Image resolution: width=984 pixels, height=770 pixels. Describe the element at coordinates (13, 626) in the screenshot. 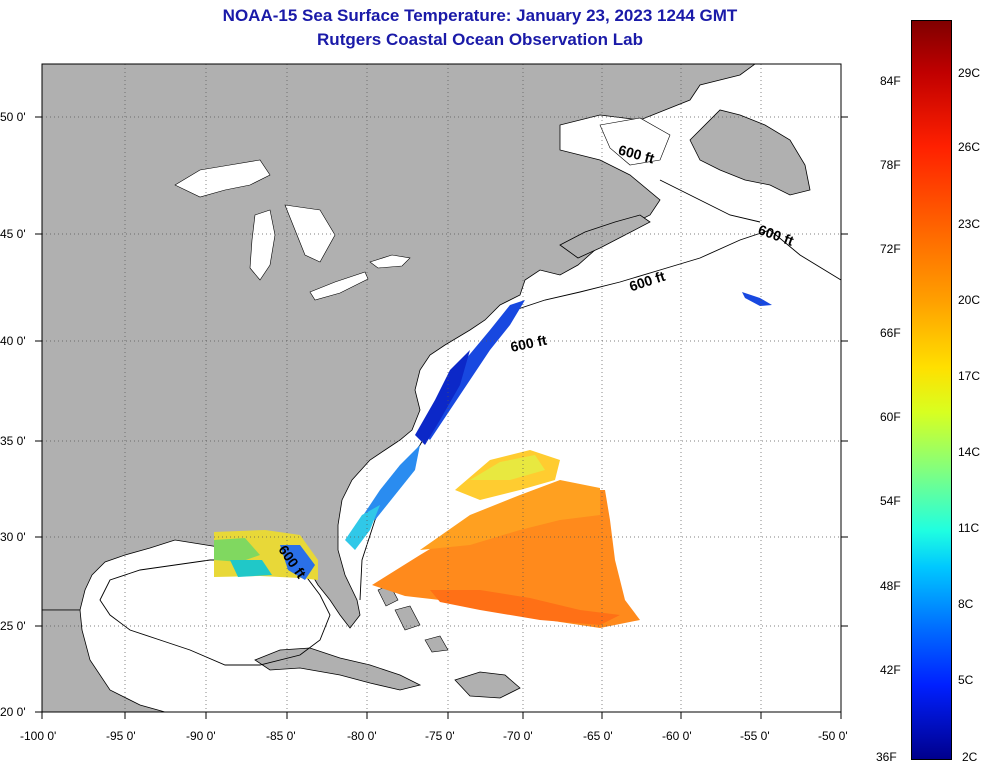

I see `lat-tick-label: 25 0'` at that location.